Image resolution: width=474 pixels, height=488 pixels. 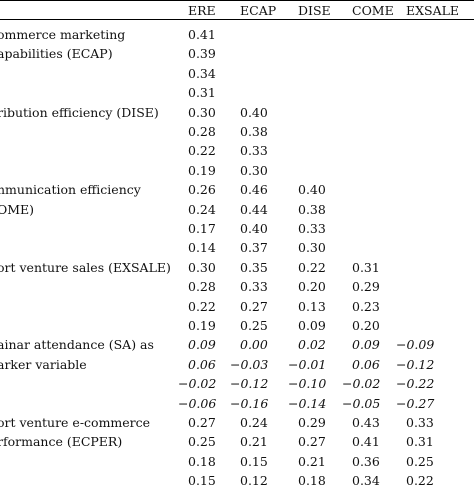 What do you see at coordinates (202, 228) in the screenshot?
I see `table-cell: 0.17` at bounding box center [202, 228].